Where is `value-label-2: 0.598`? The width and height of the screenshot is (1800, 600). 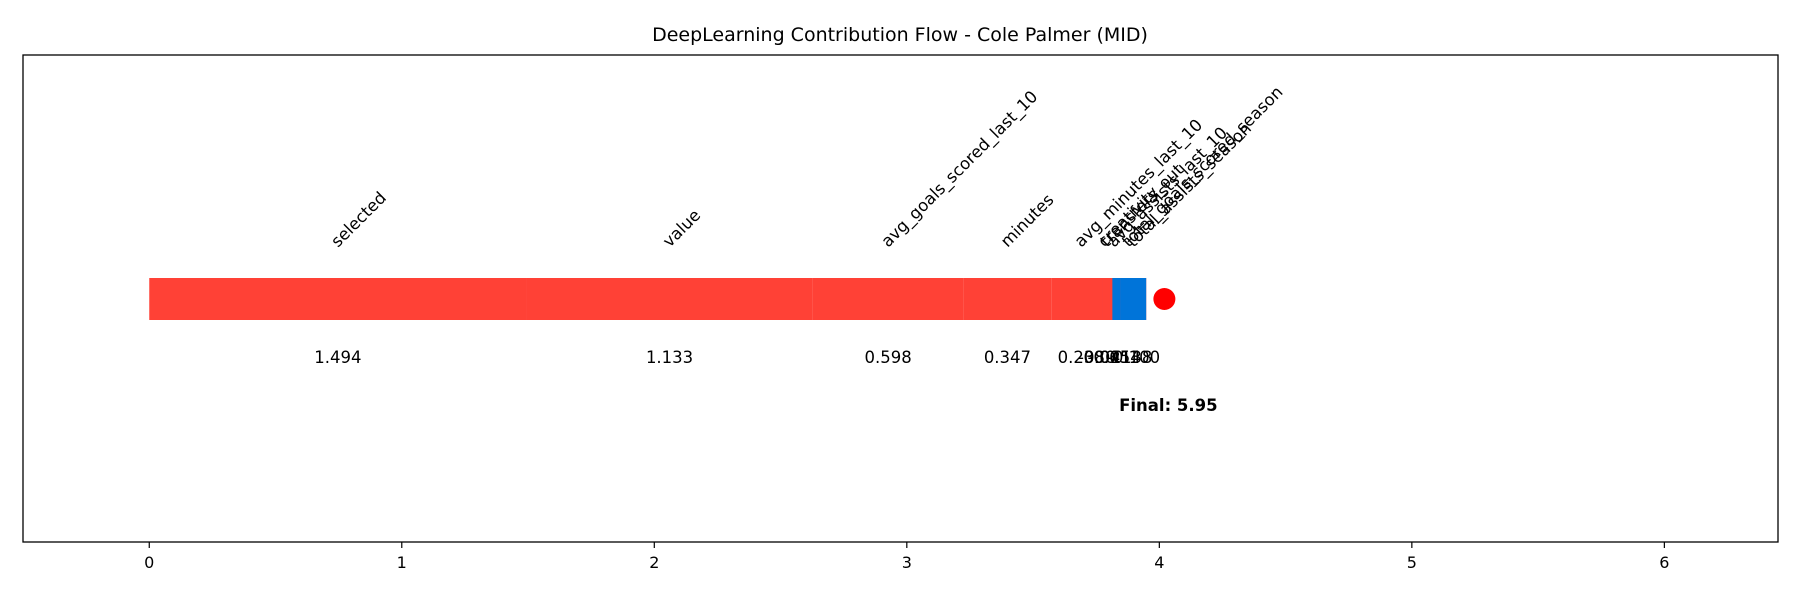
value-label-2: 0.598 is located at coordinates (888, 357).